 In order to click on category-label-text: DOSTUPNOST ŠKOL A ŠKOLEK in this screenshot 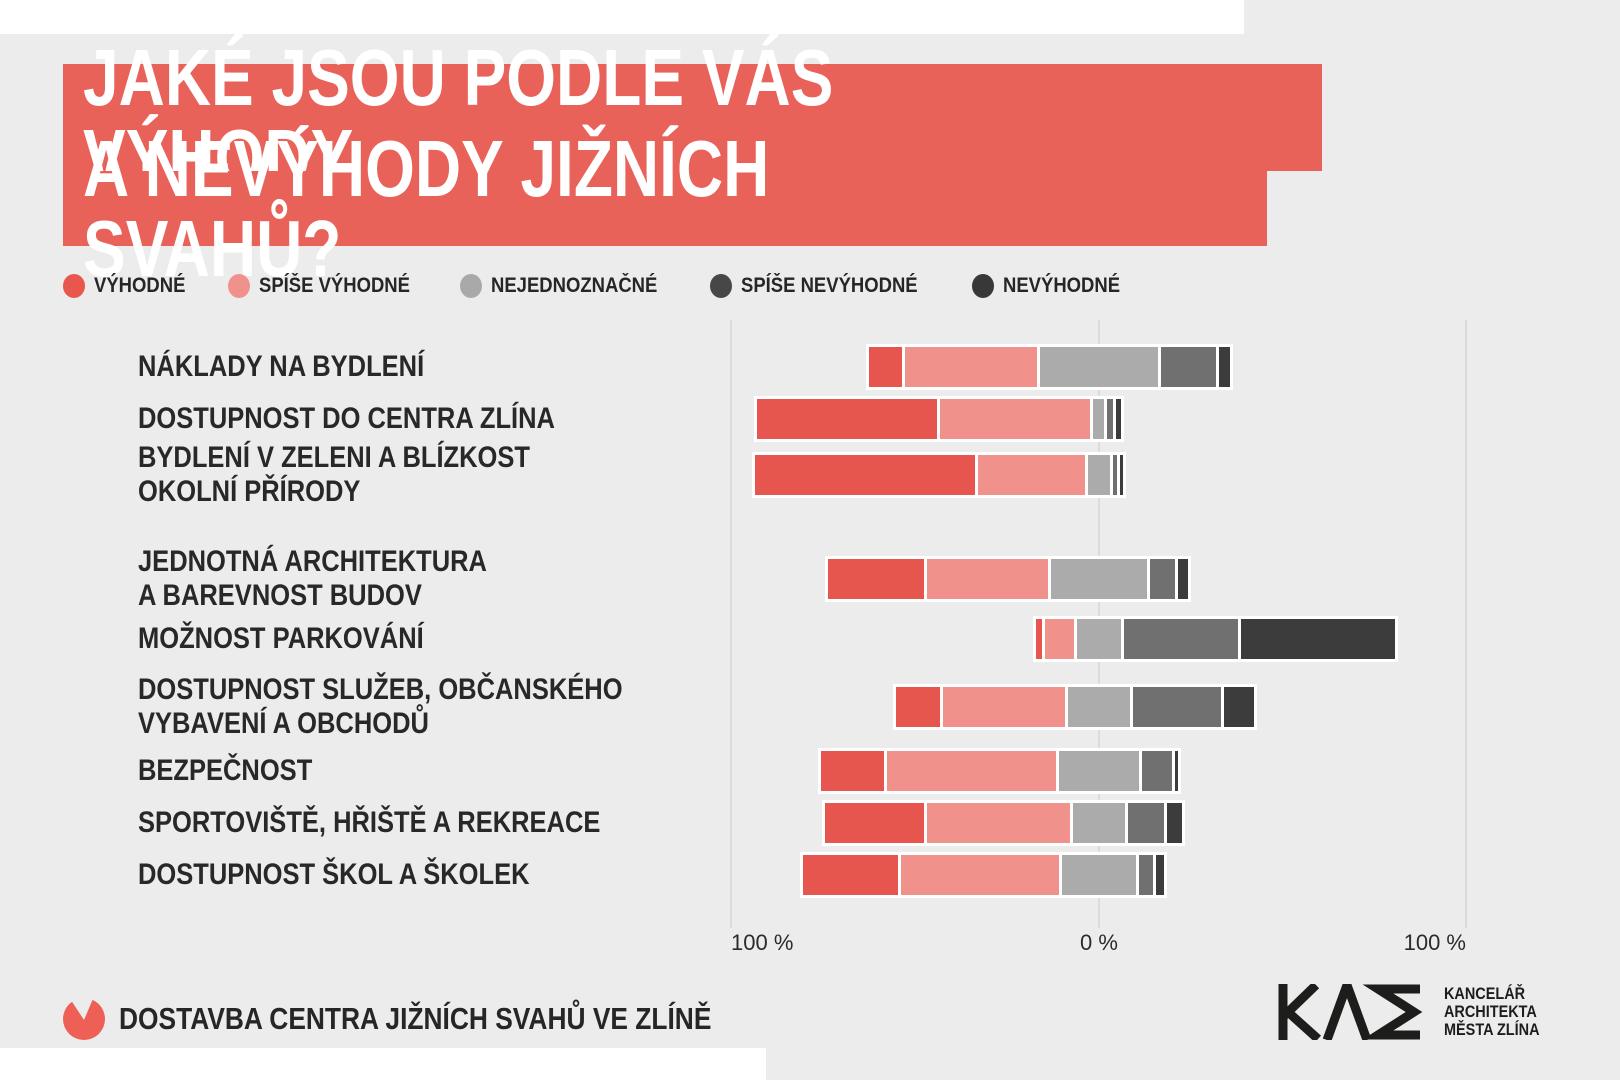, I will do `click(334, 874)`.